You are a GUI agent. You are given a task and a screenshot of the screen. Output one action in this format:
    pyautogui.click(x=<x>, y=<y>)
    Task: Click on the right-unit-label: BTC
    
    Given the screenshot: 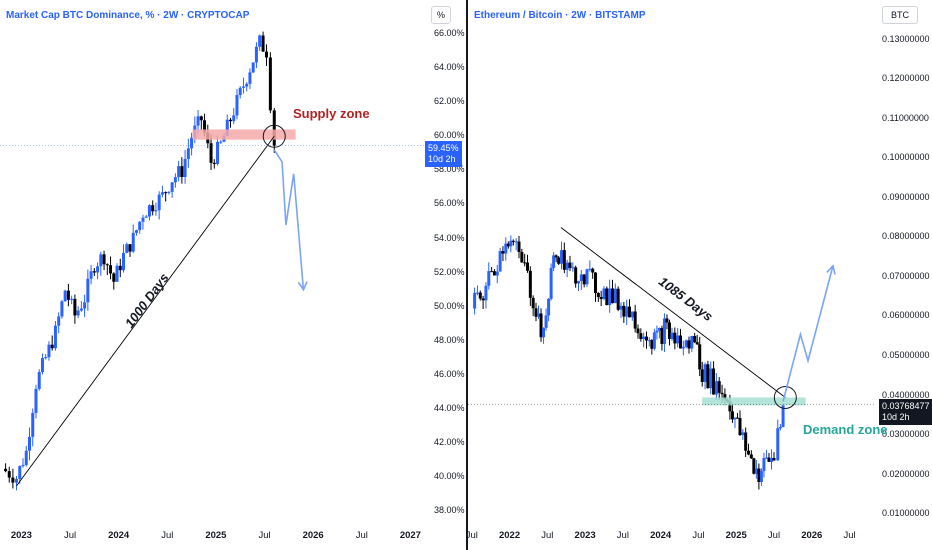 What is the action you would take?
    pyautogui.click(x=900, y=15)
    